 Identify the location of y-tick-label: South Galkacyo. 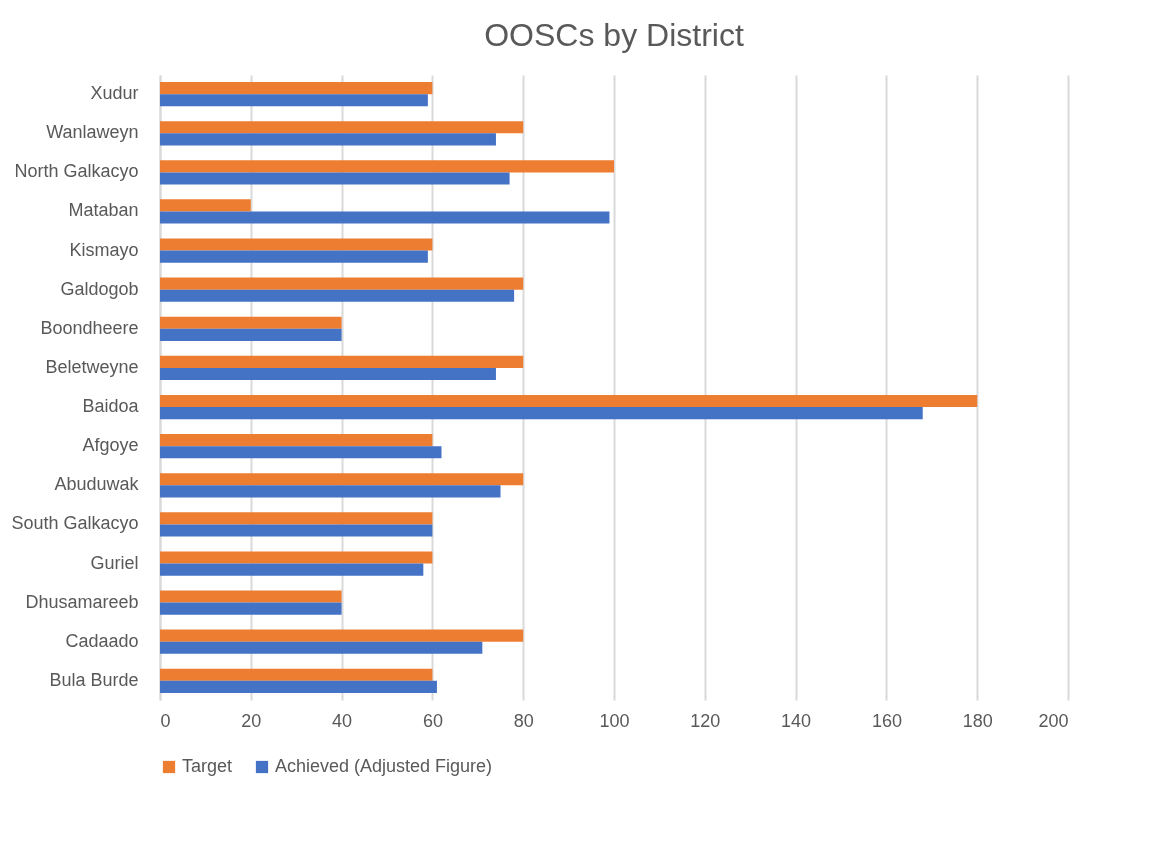
(75, 523).